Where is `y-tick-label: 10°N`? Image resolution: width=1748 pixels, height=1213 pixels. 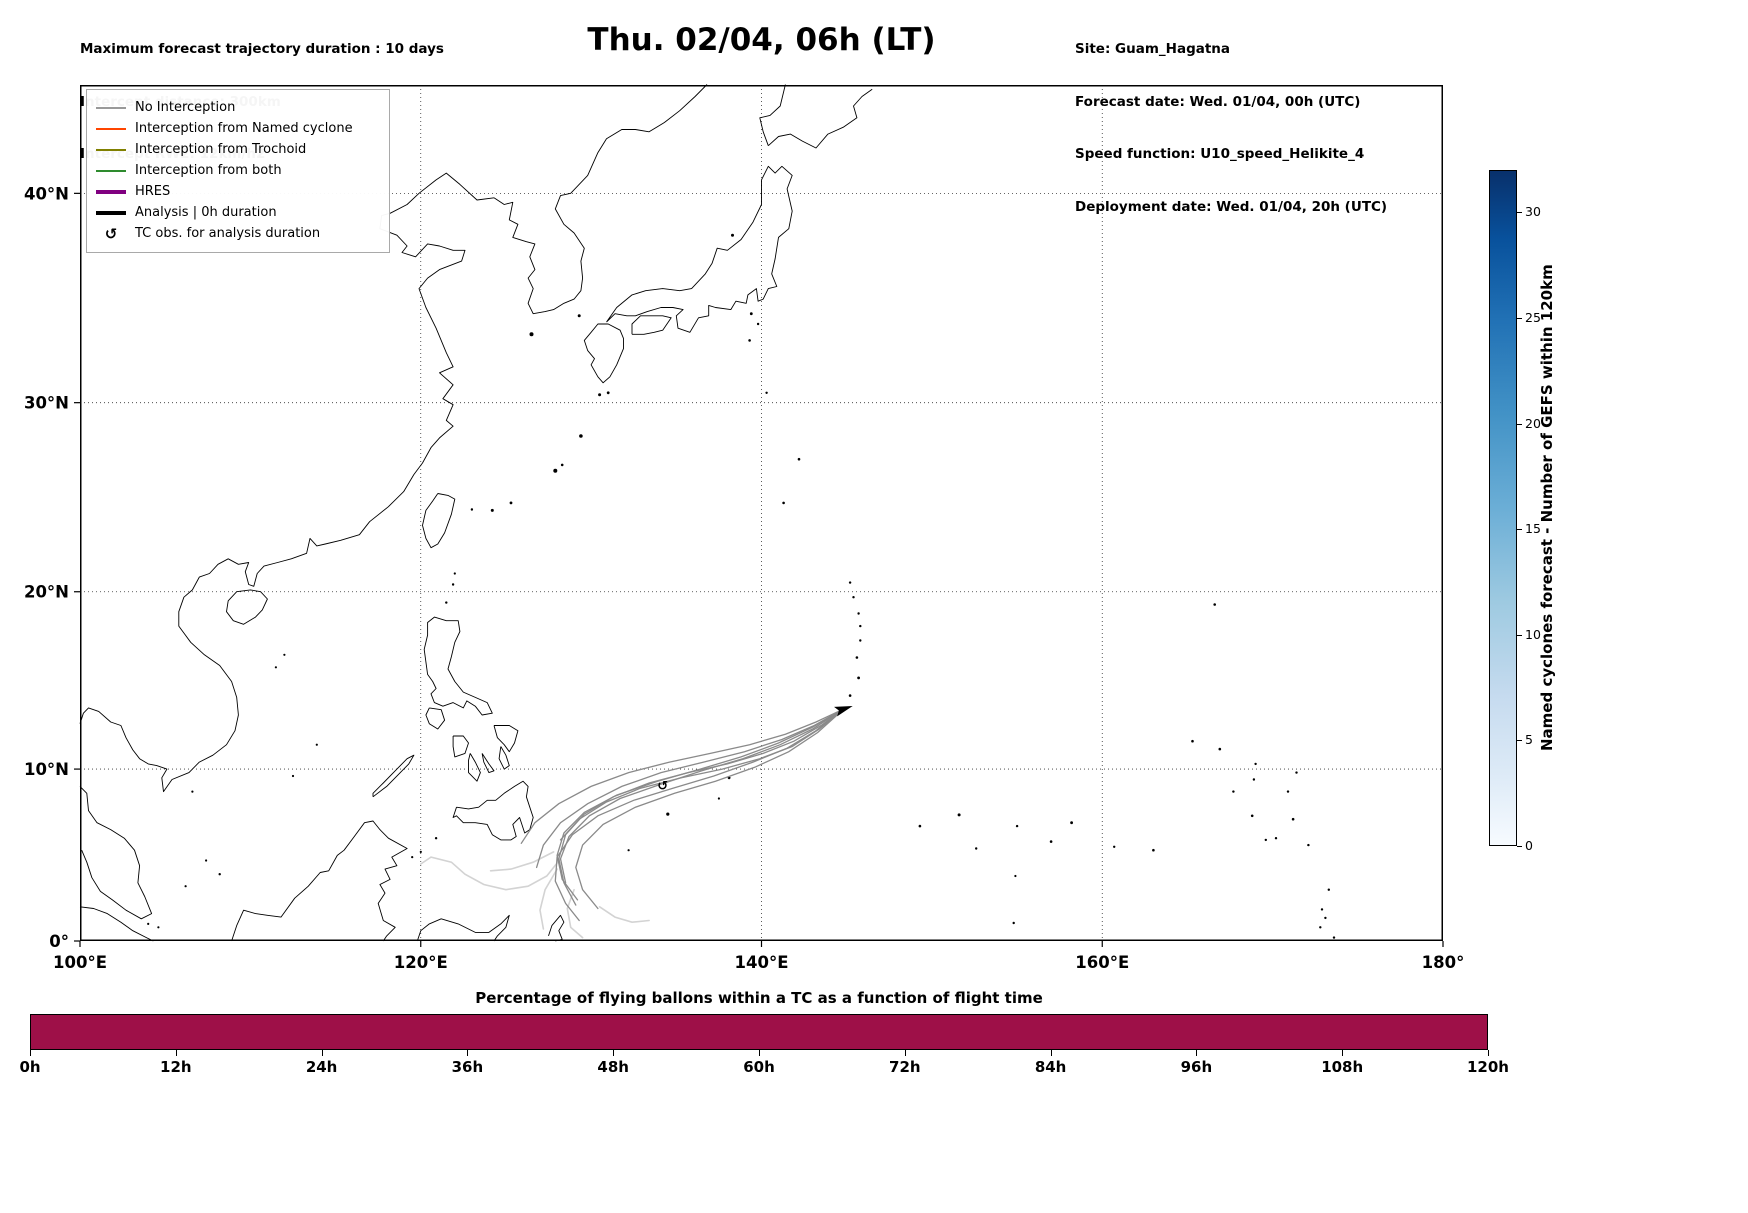 y-tick-label: 10°N is located at coordinates (46, 769).